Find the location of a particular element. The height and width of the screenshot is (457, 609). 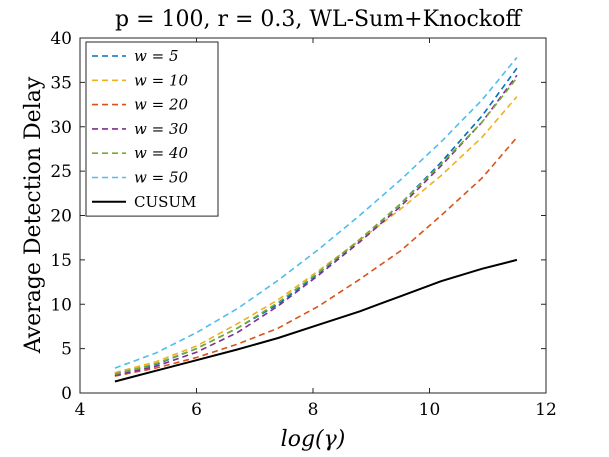

y-tick-label: 40 is located at coordinates (61, 39).